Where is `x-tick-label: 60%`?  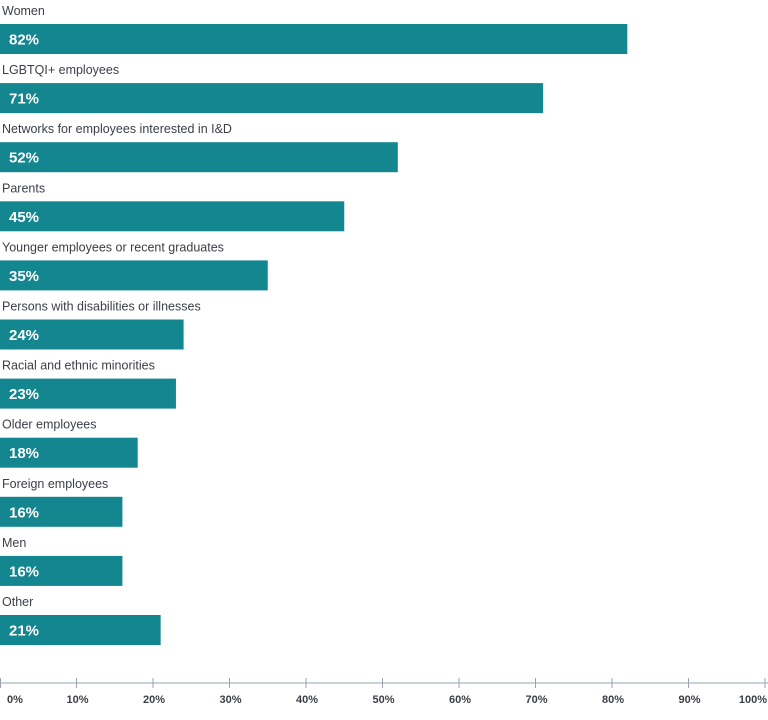
x-tick-label: 60% is located at coordinates (460, 700).